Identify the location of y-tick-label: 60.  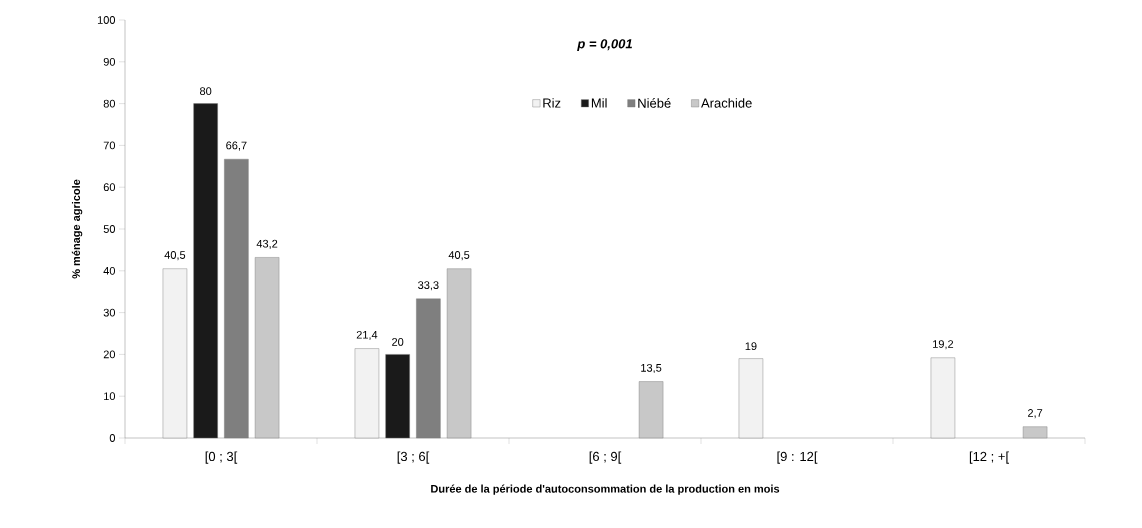
(109, 187).